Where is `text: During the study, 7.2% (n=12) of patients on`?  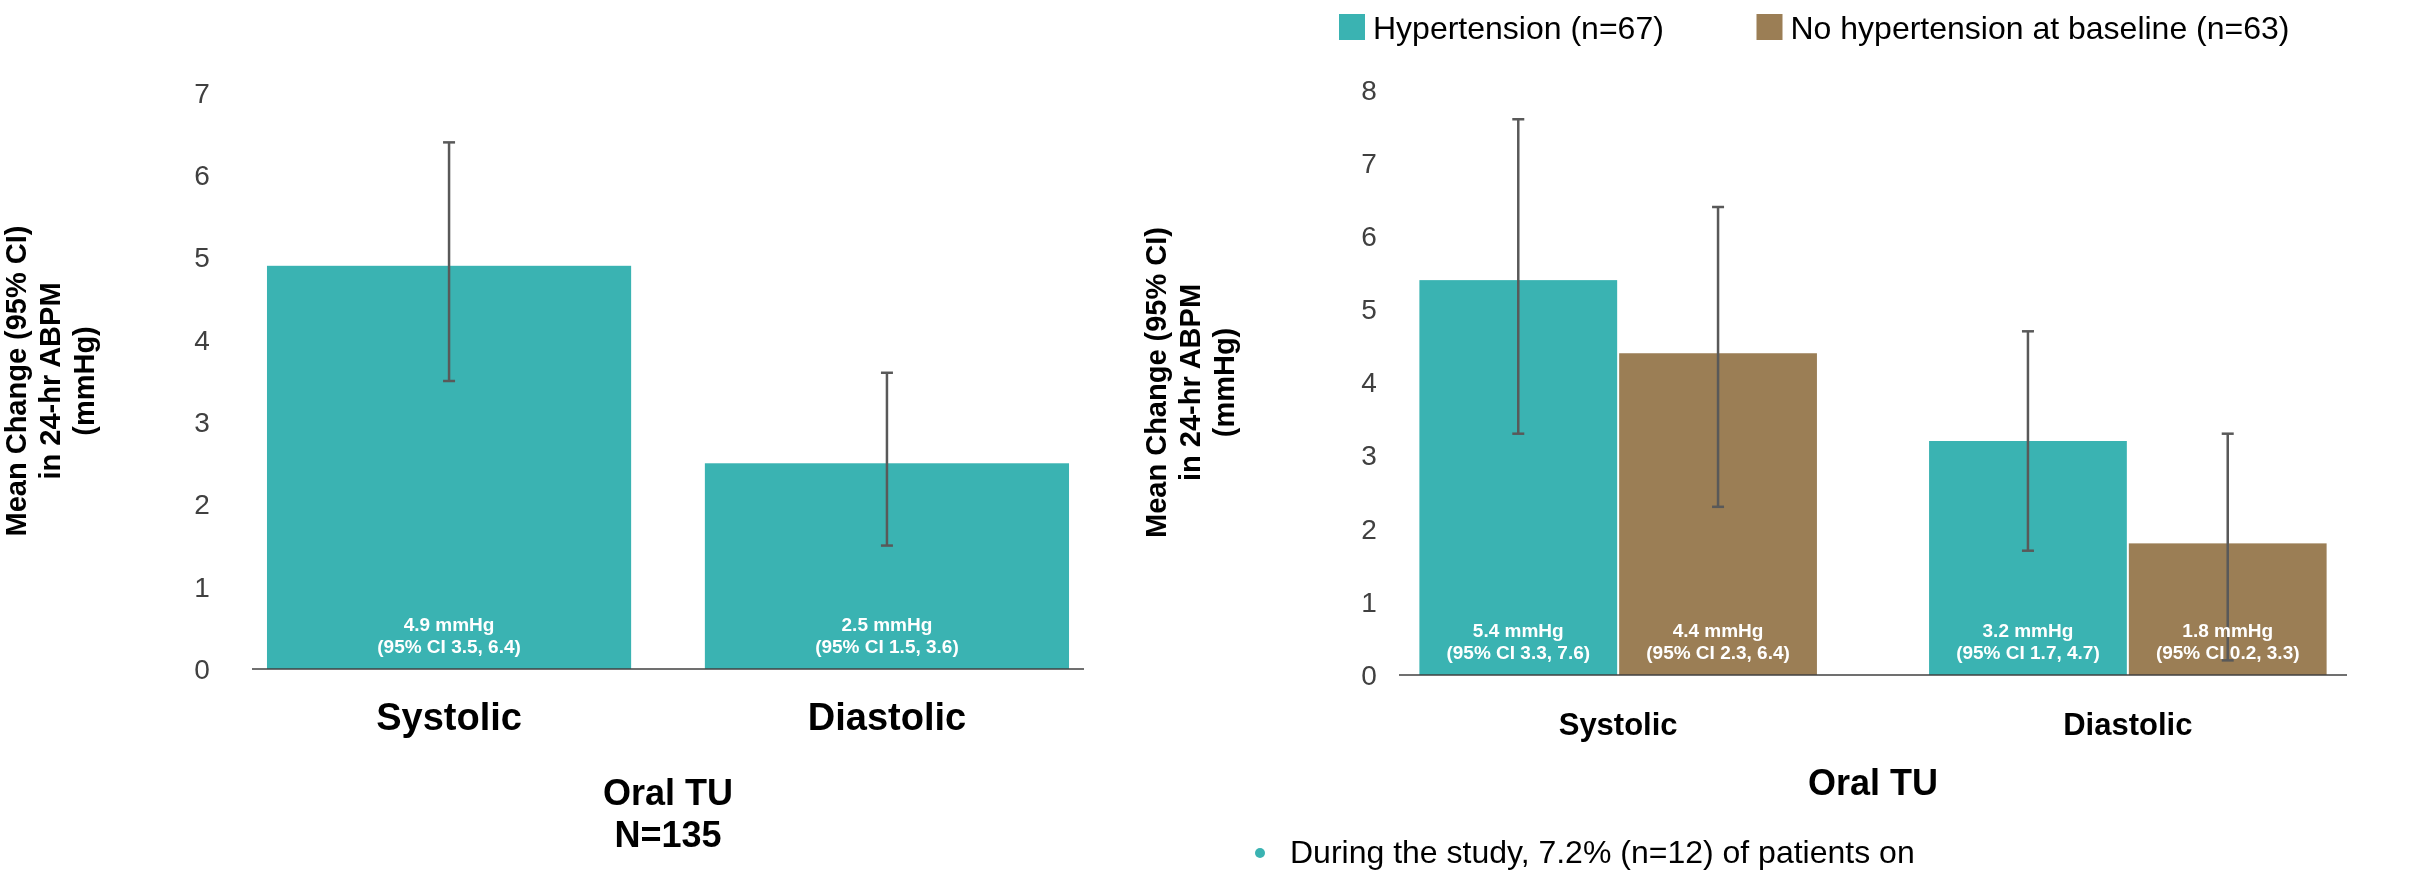 text: During the study, 7.2% (n=12) of patients on is located at coordinates (1602, 852).